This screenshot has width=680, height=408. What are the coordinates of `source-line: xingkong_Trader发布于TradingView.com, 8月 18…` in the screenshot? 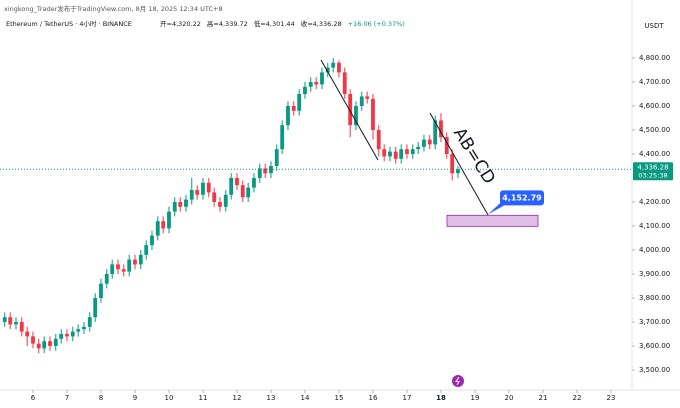 It's located at (113, 8).